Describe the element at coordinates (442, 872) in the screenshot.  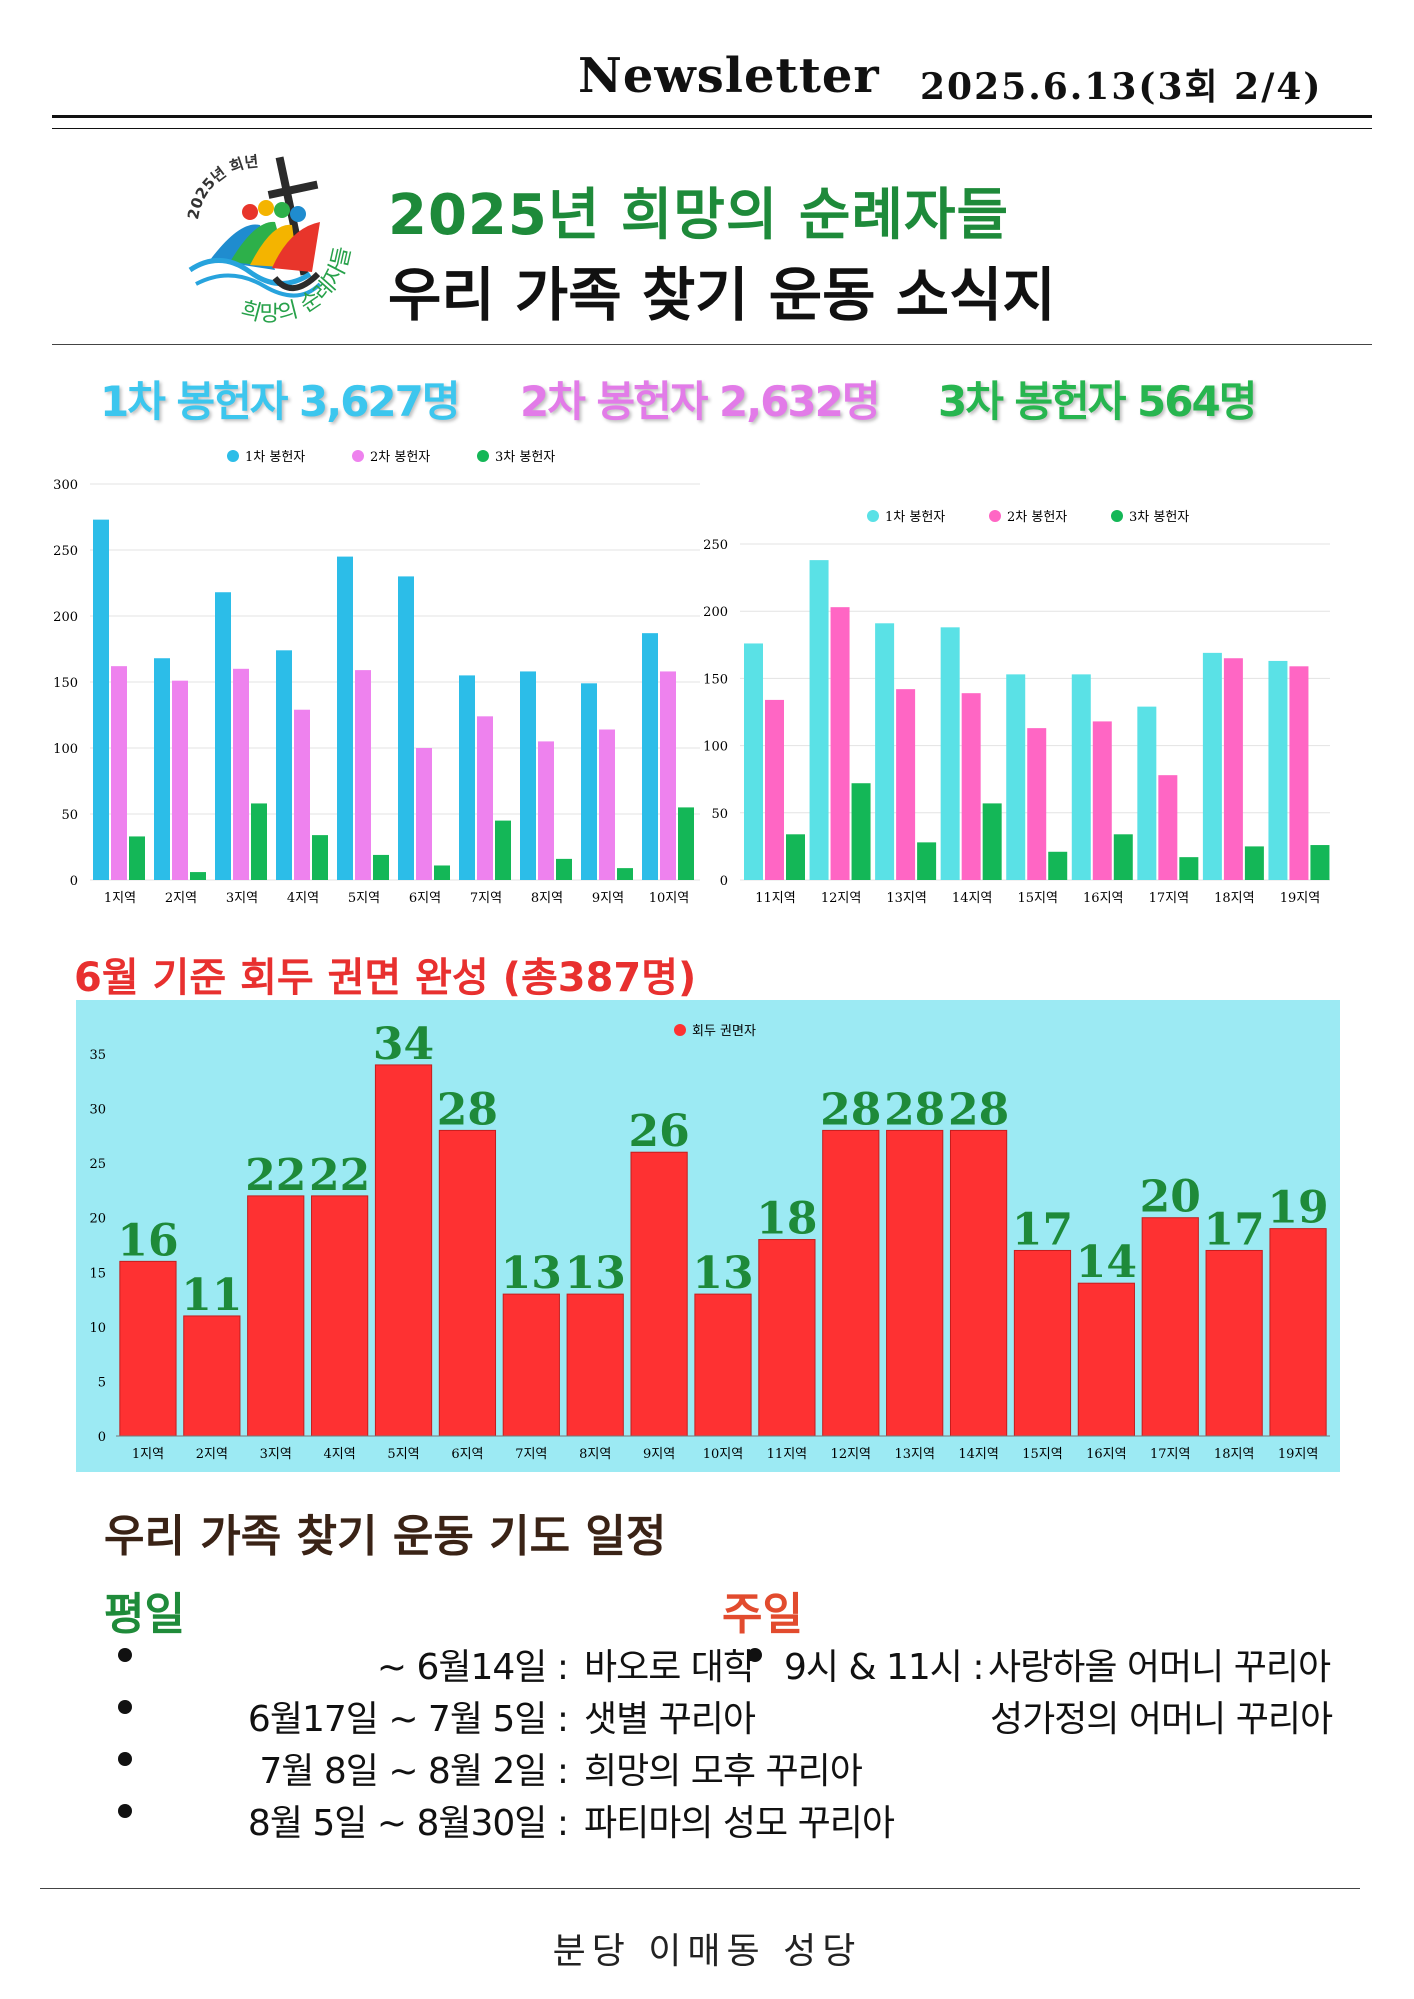
I see `bar-6지역-s3` at that location.